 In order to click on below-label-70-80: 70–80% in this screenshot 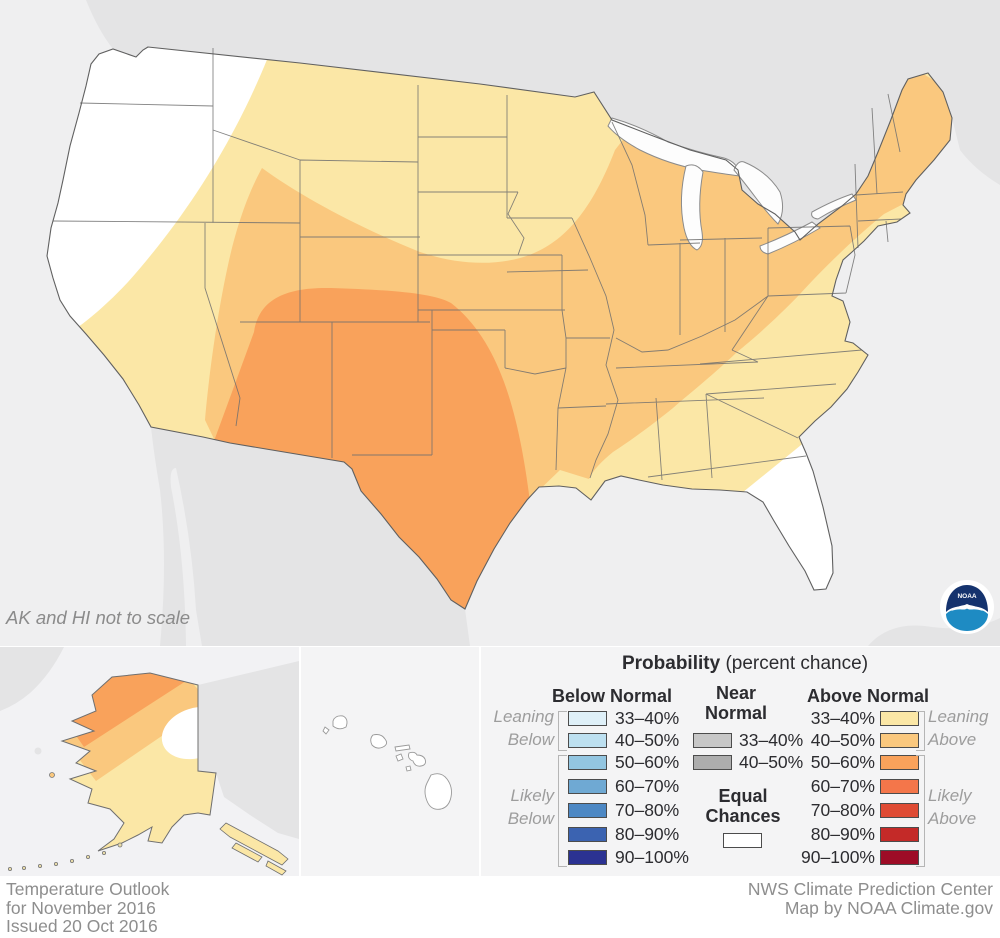, I will do `click(647, 810)`.